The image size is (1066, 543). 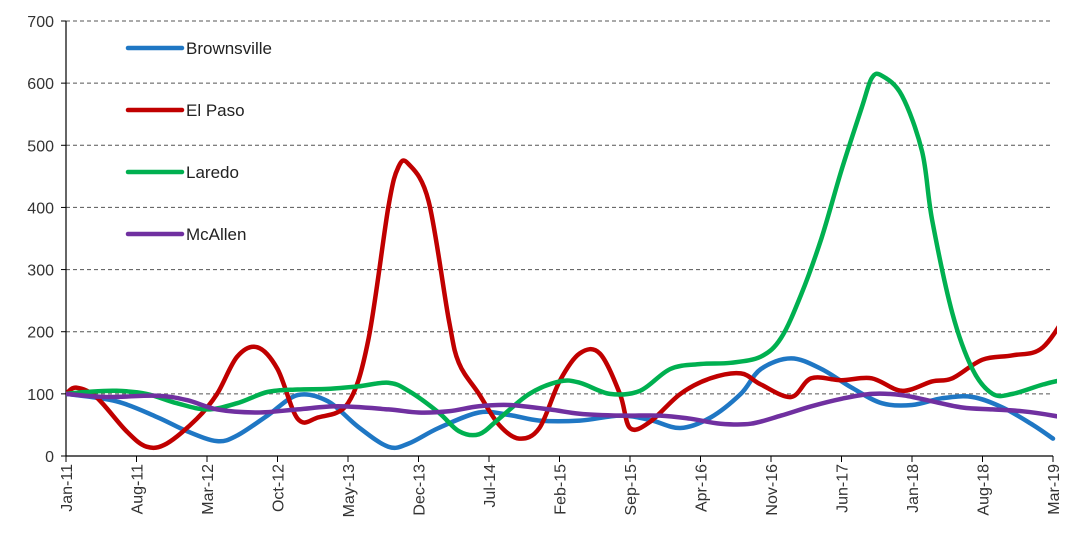 I want to click on y-tick-label: 100, so click(x=40, y=395).